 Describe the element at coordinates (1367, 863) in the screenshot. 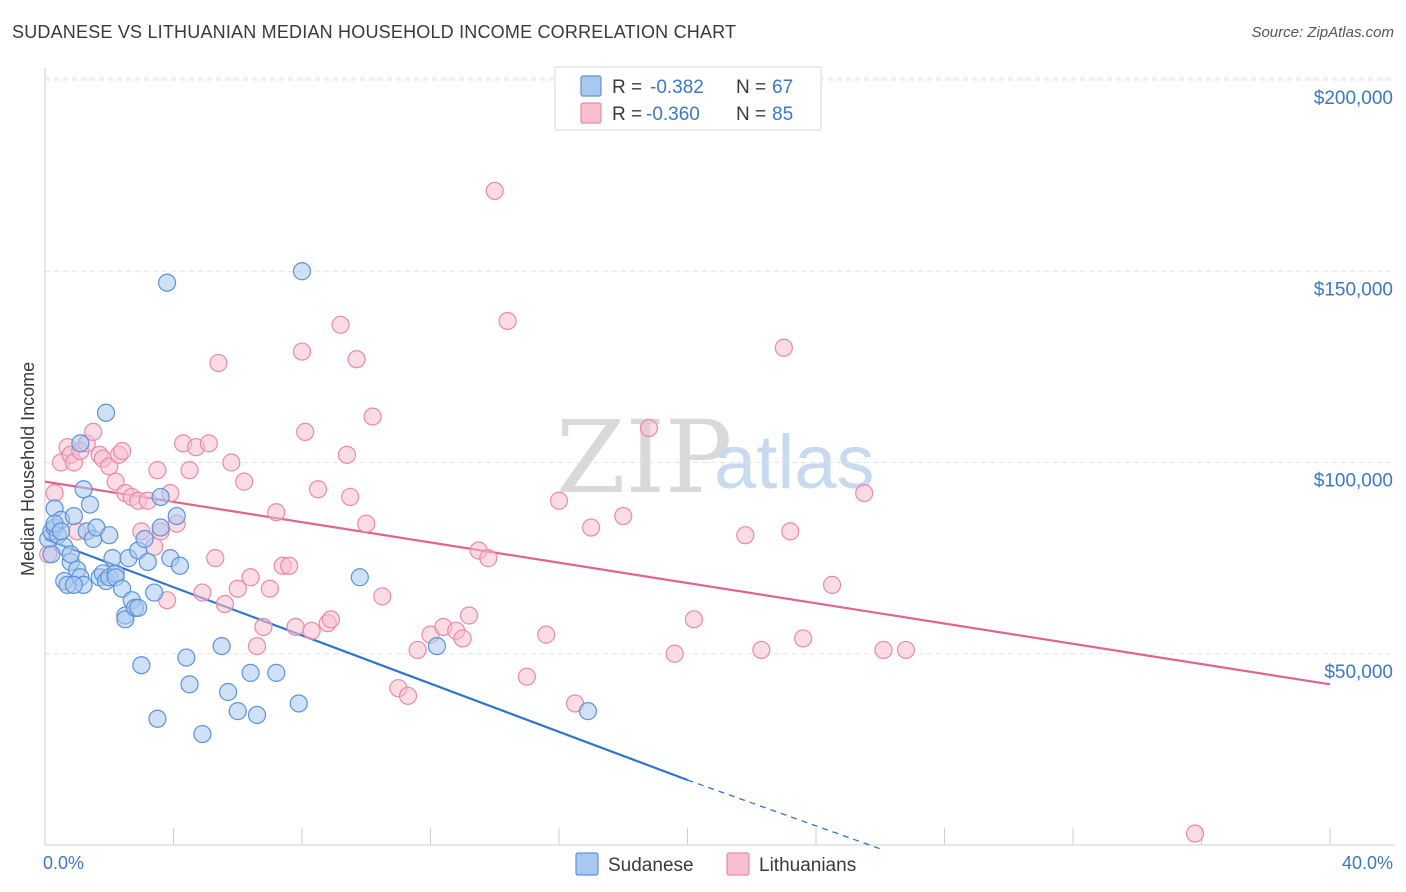

I see `x-tick-label-max: 40.0%` at that location.